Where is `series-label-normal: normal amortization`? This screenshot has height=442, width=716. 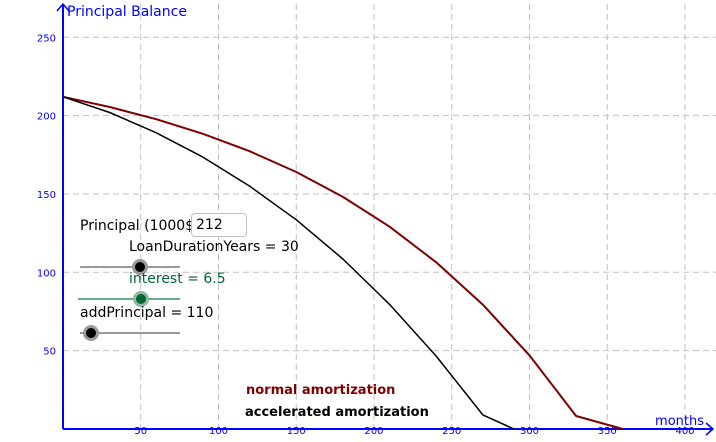
series-label-normal: normal amortization is located at coordinates (320, 390).